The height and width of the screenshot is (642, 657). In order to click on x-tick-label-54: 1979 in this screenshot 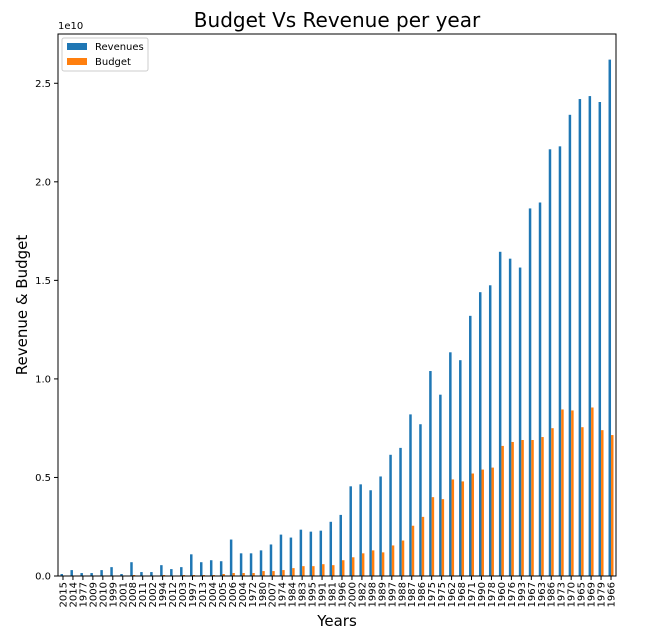, I will do `click(602, 594)`.